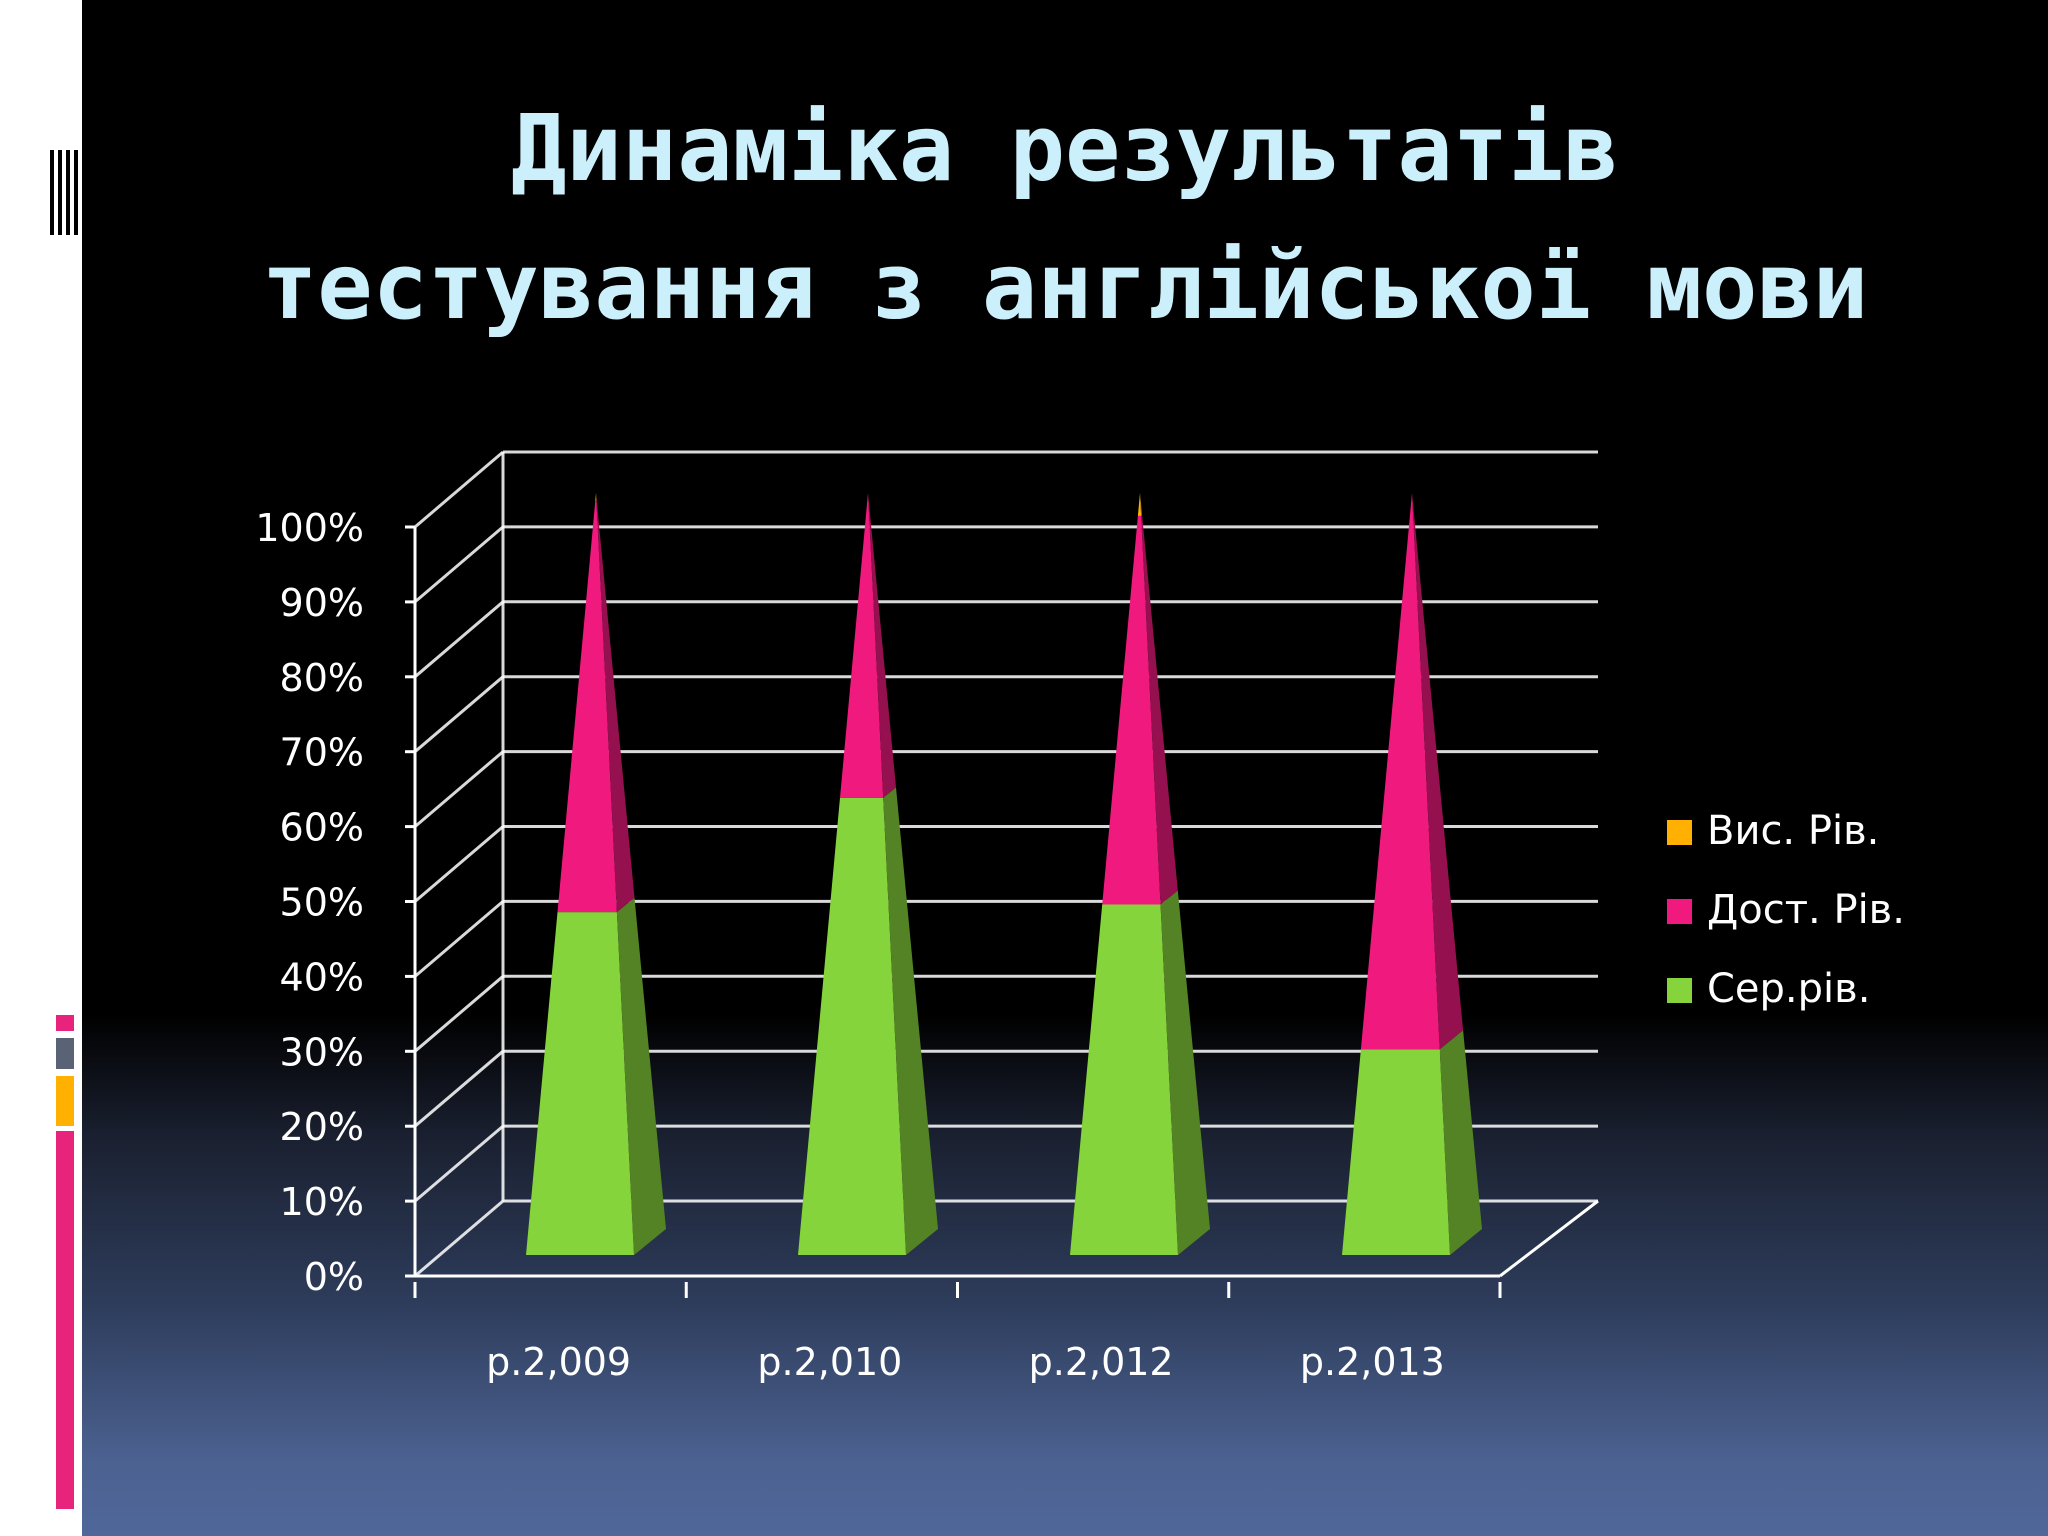 Image resolution: width=2048 pixels, height=1536 pixels. Describe the element at coordinates (1793, 831) in the screenshot. I see `legend-label: Вис. Рів.` at that location.